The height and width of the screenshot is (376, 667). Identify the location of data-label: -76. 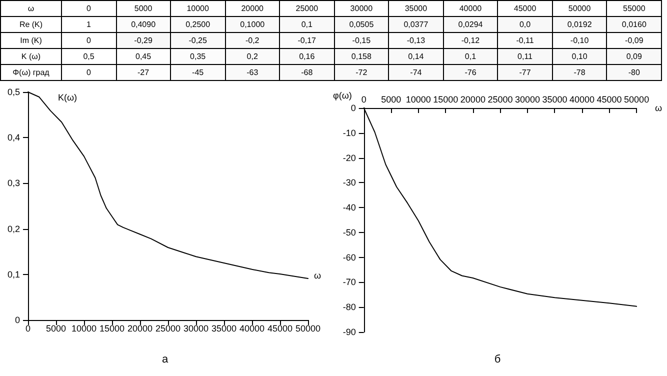
(470, 72).